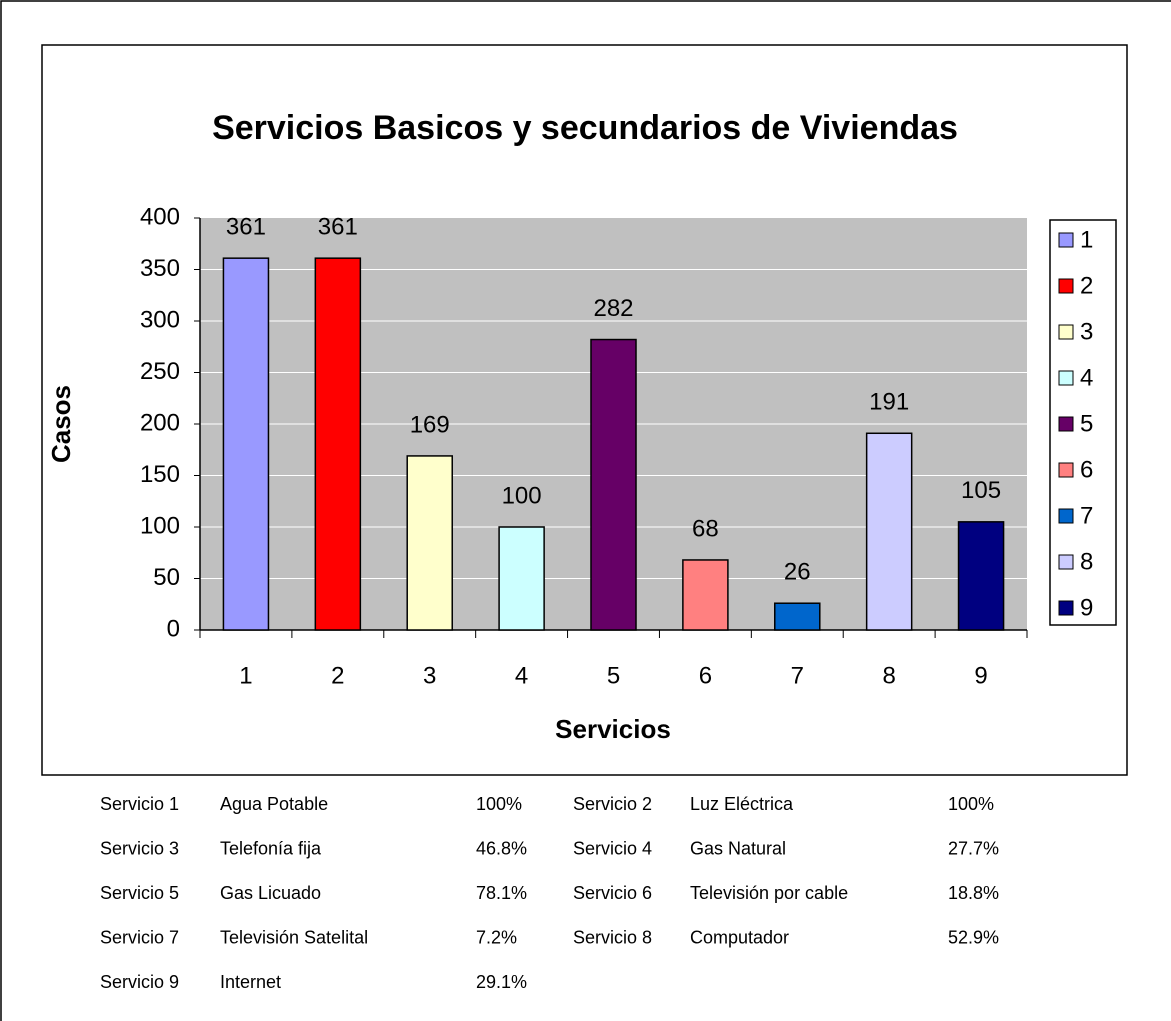 The height and width of the screenshot is (1021, 1171). What do you see at coordinates (1086, 423) in the screenshot?
I see `legend-label: 5` at bounding box center [1086, 423].